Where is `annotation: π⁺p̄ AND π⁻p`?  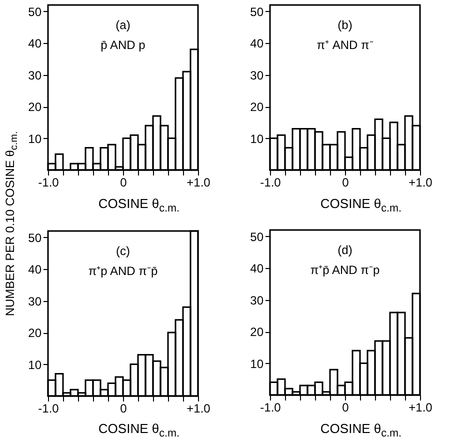 annotation: π⁺p̄ AND π⁻p is located at coordinates (345, 270).